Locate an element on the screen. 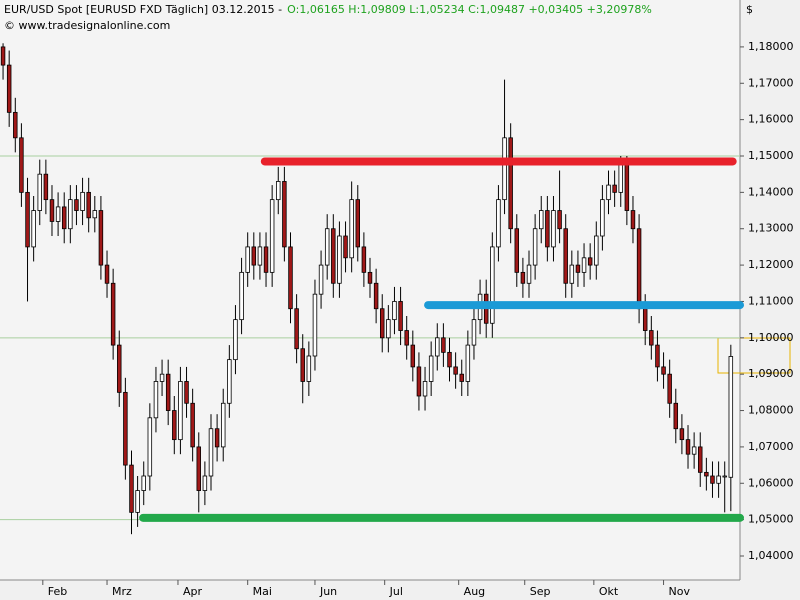 This screenshot has height=600, width=800. y-tick-label: 1,17000 is located at coordinates (771, 82).